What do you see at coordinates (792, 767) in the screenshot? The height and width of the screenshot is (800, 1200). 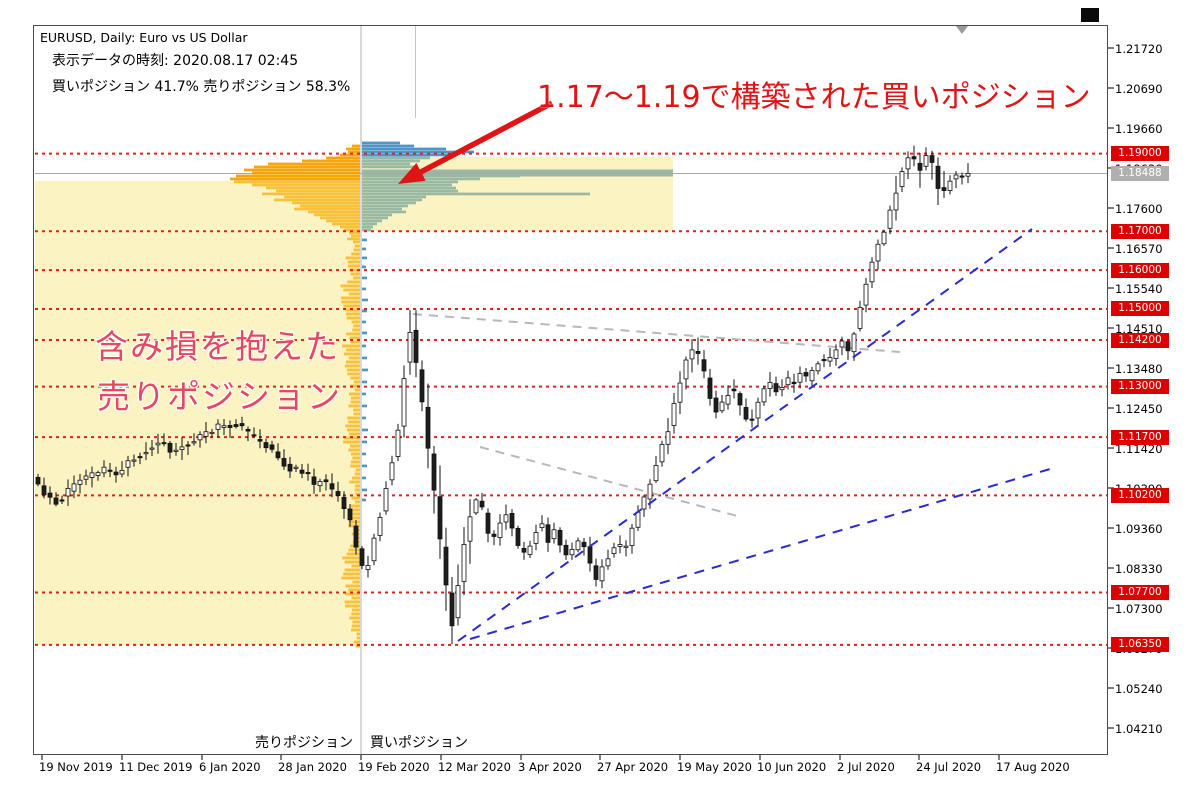 I see `x-axis-date-label: 10 Jun 2020` at bounding box center [792, 767].